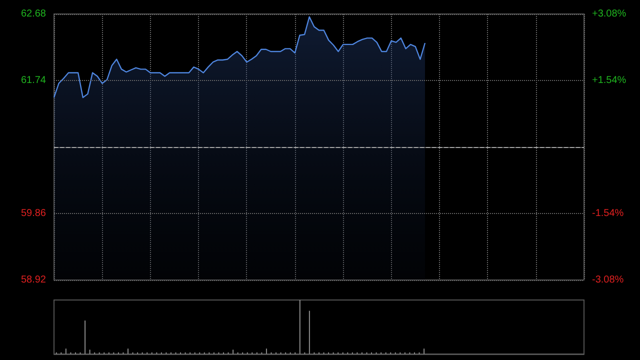  Describe the element at coordinates (33, 80) in the screenshot. I see `y-tick-label: 61.74` at that location.